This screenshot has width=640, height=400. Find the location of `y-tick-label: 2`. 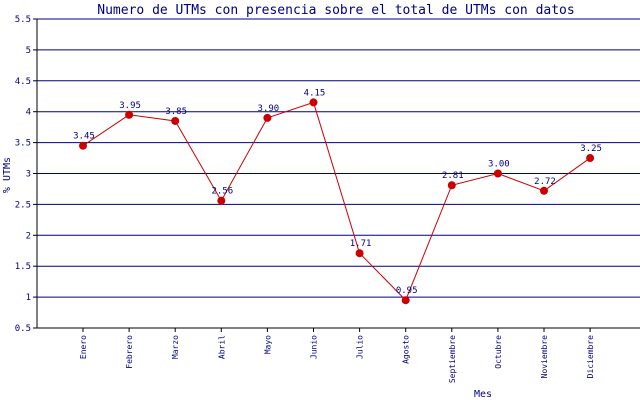

y-tick-label: 2 is located at coordinates (28, 236).